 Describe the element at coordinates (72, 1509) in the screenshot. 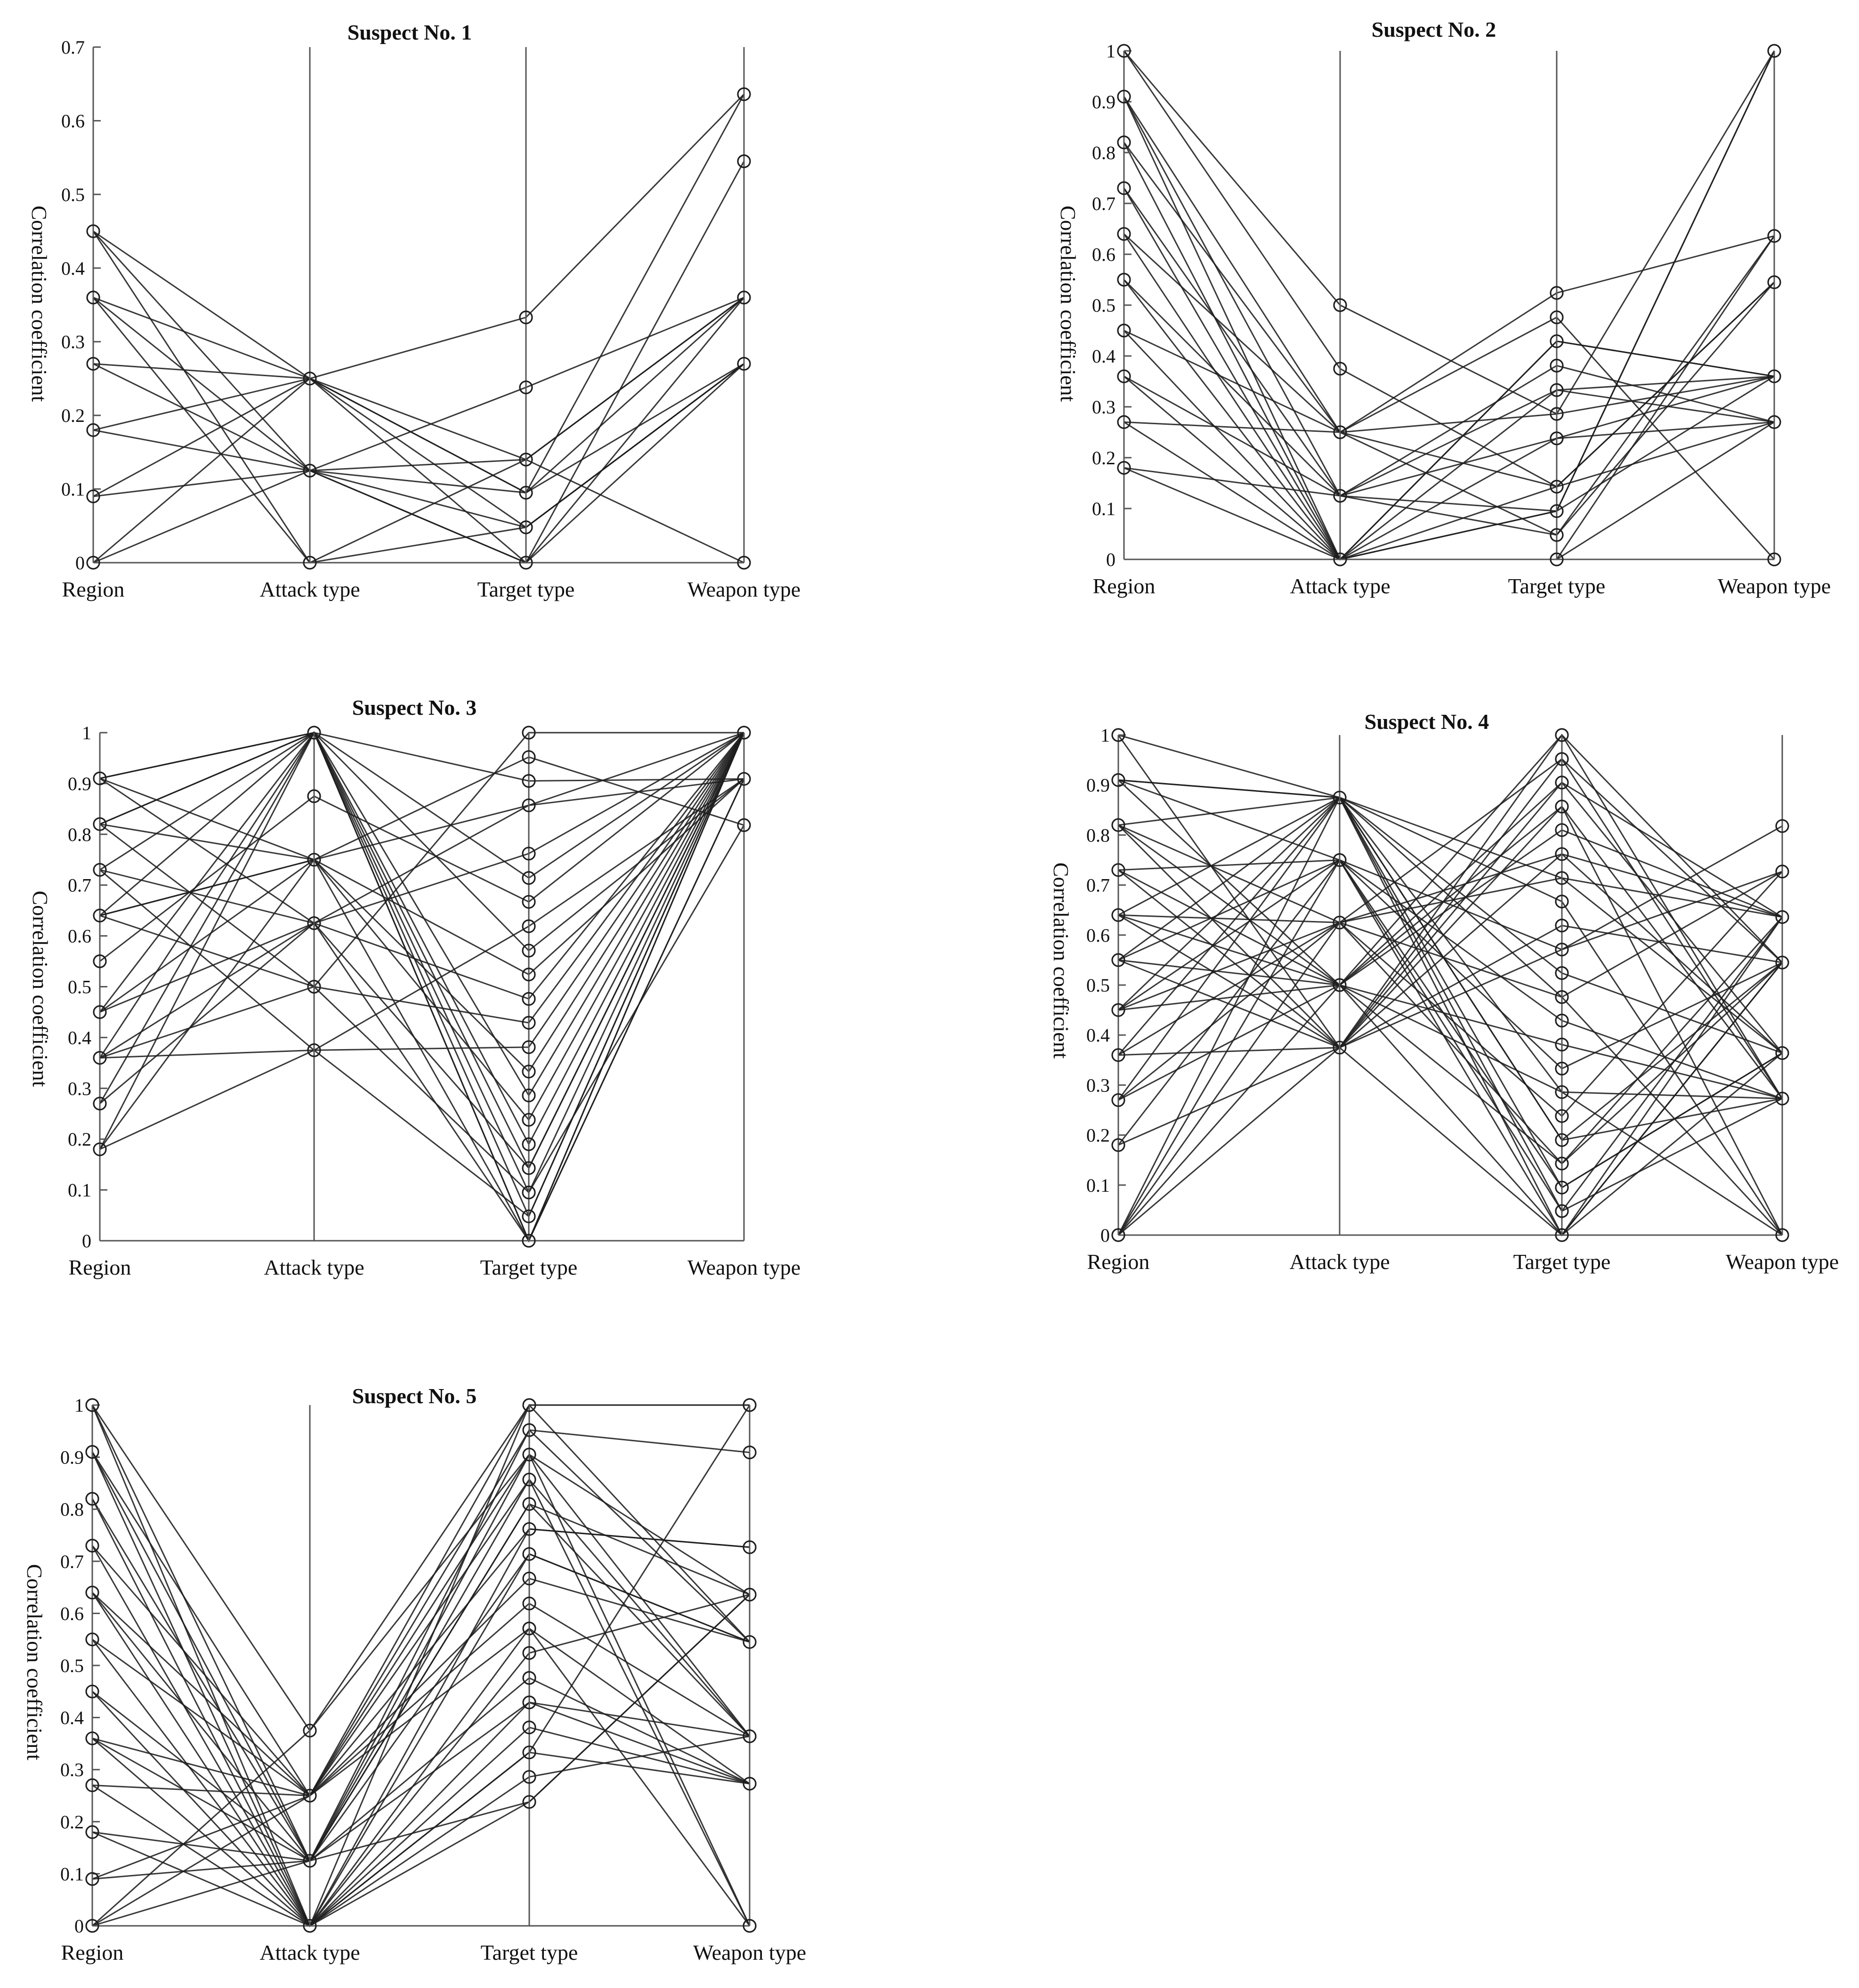

I see `y-tick-label: 0.8` at that location.